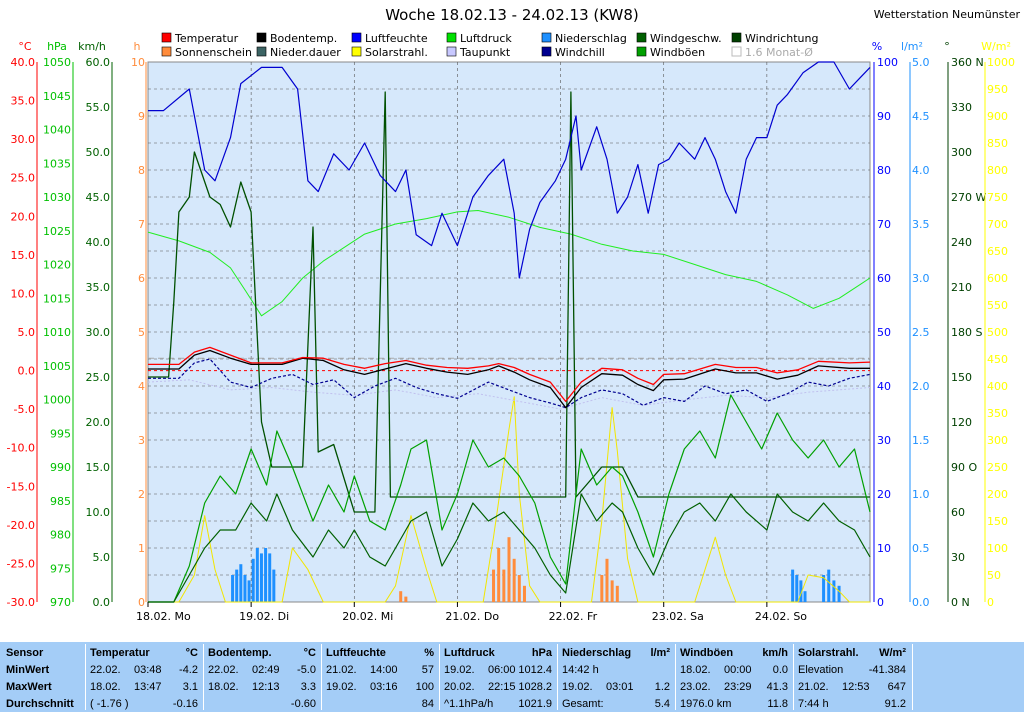 The height and width of the screenshot is (712, 1024). I want to click on pressure-axis-tick: 1010, so click(57, 332).